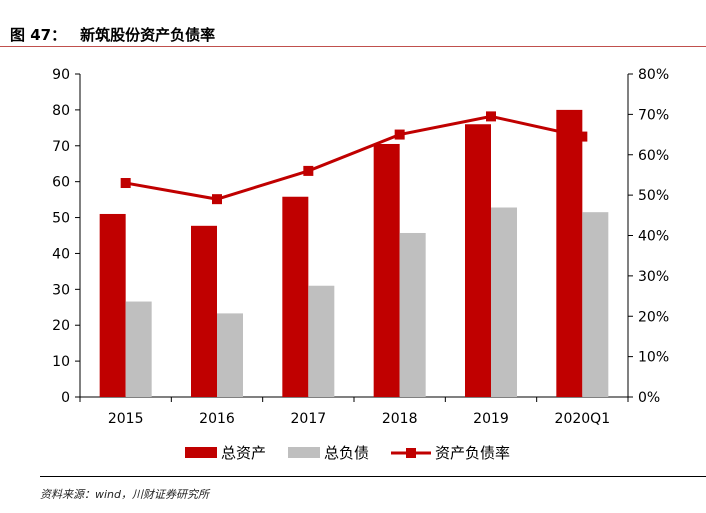 This screenshot has width=706, height=513. Describe the element at coordinates (61, 75) in the screenshot. I see `y-left-tick-label: 90` at that location.